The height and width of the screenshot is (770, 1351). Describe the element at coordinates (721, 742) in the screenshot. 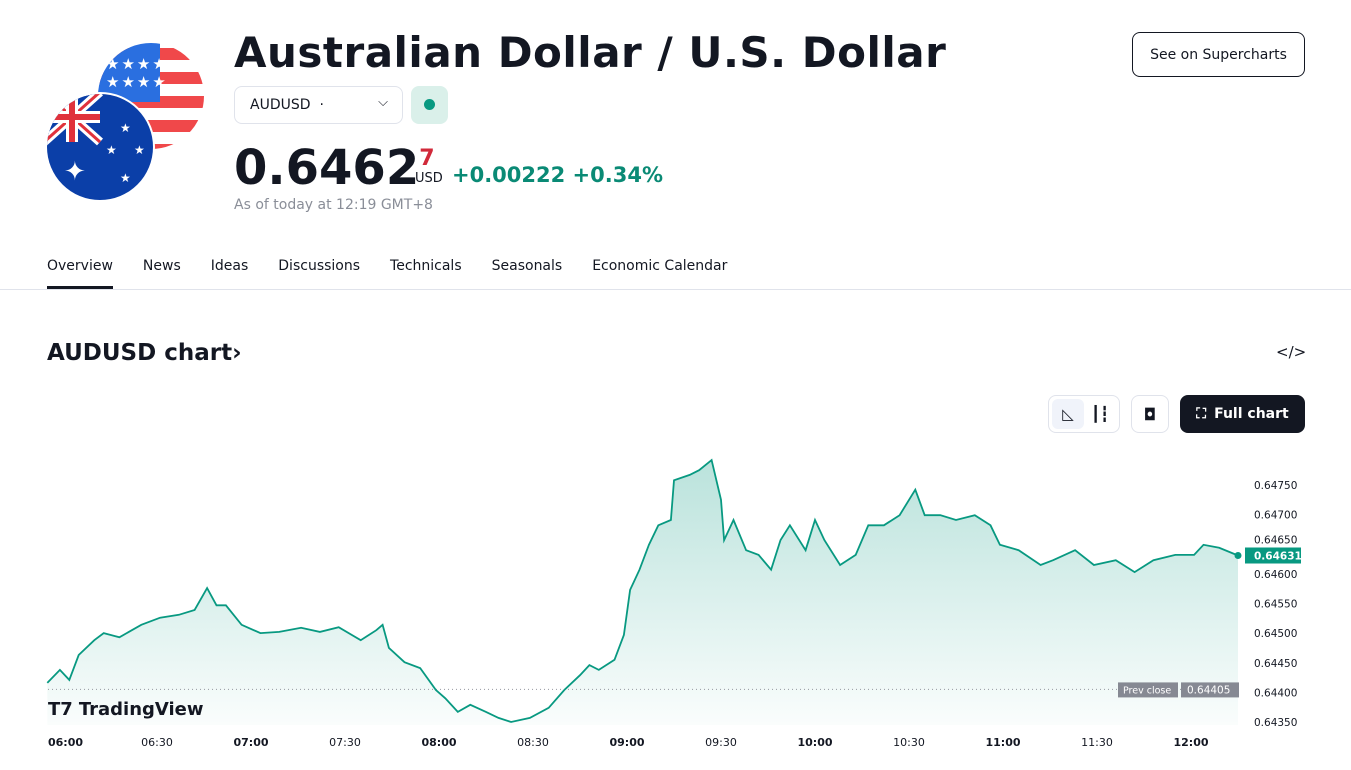

I see `x-tick-label: 09:30` at that location.